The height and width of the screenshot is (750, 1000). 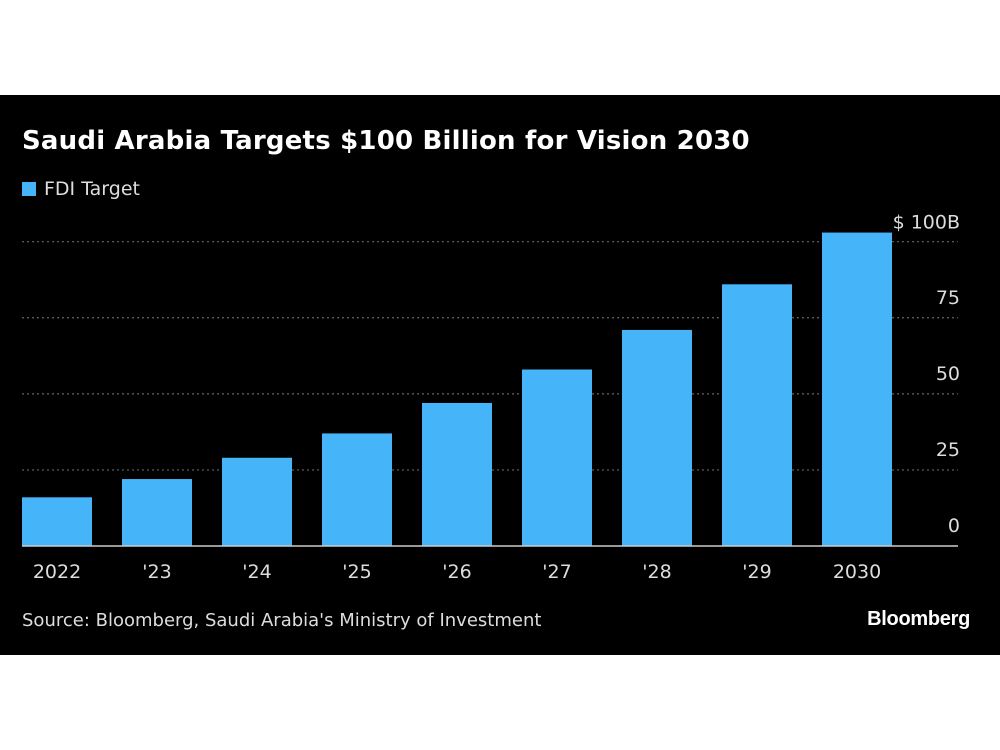 What do you see at coordinates (156, 572) in the screenshot?
I see `x-tick-label: '23` at bounding box center [156, 572].